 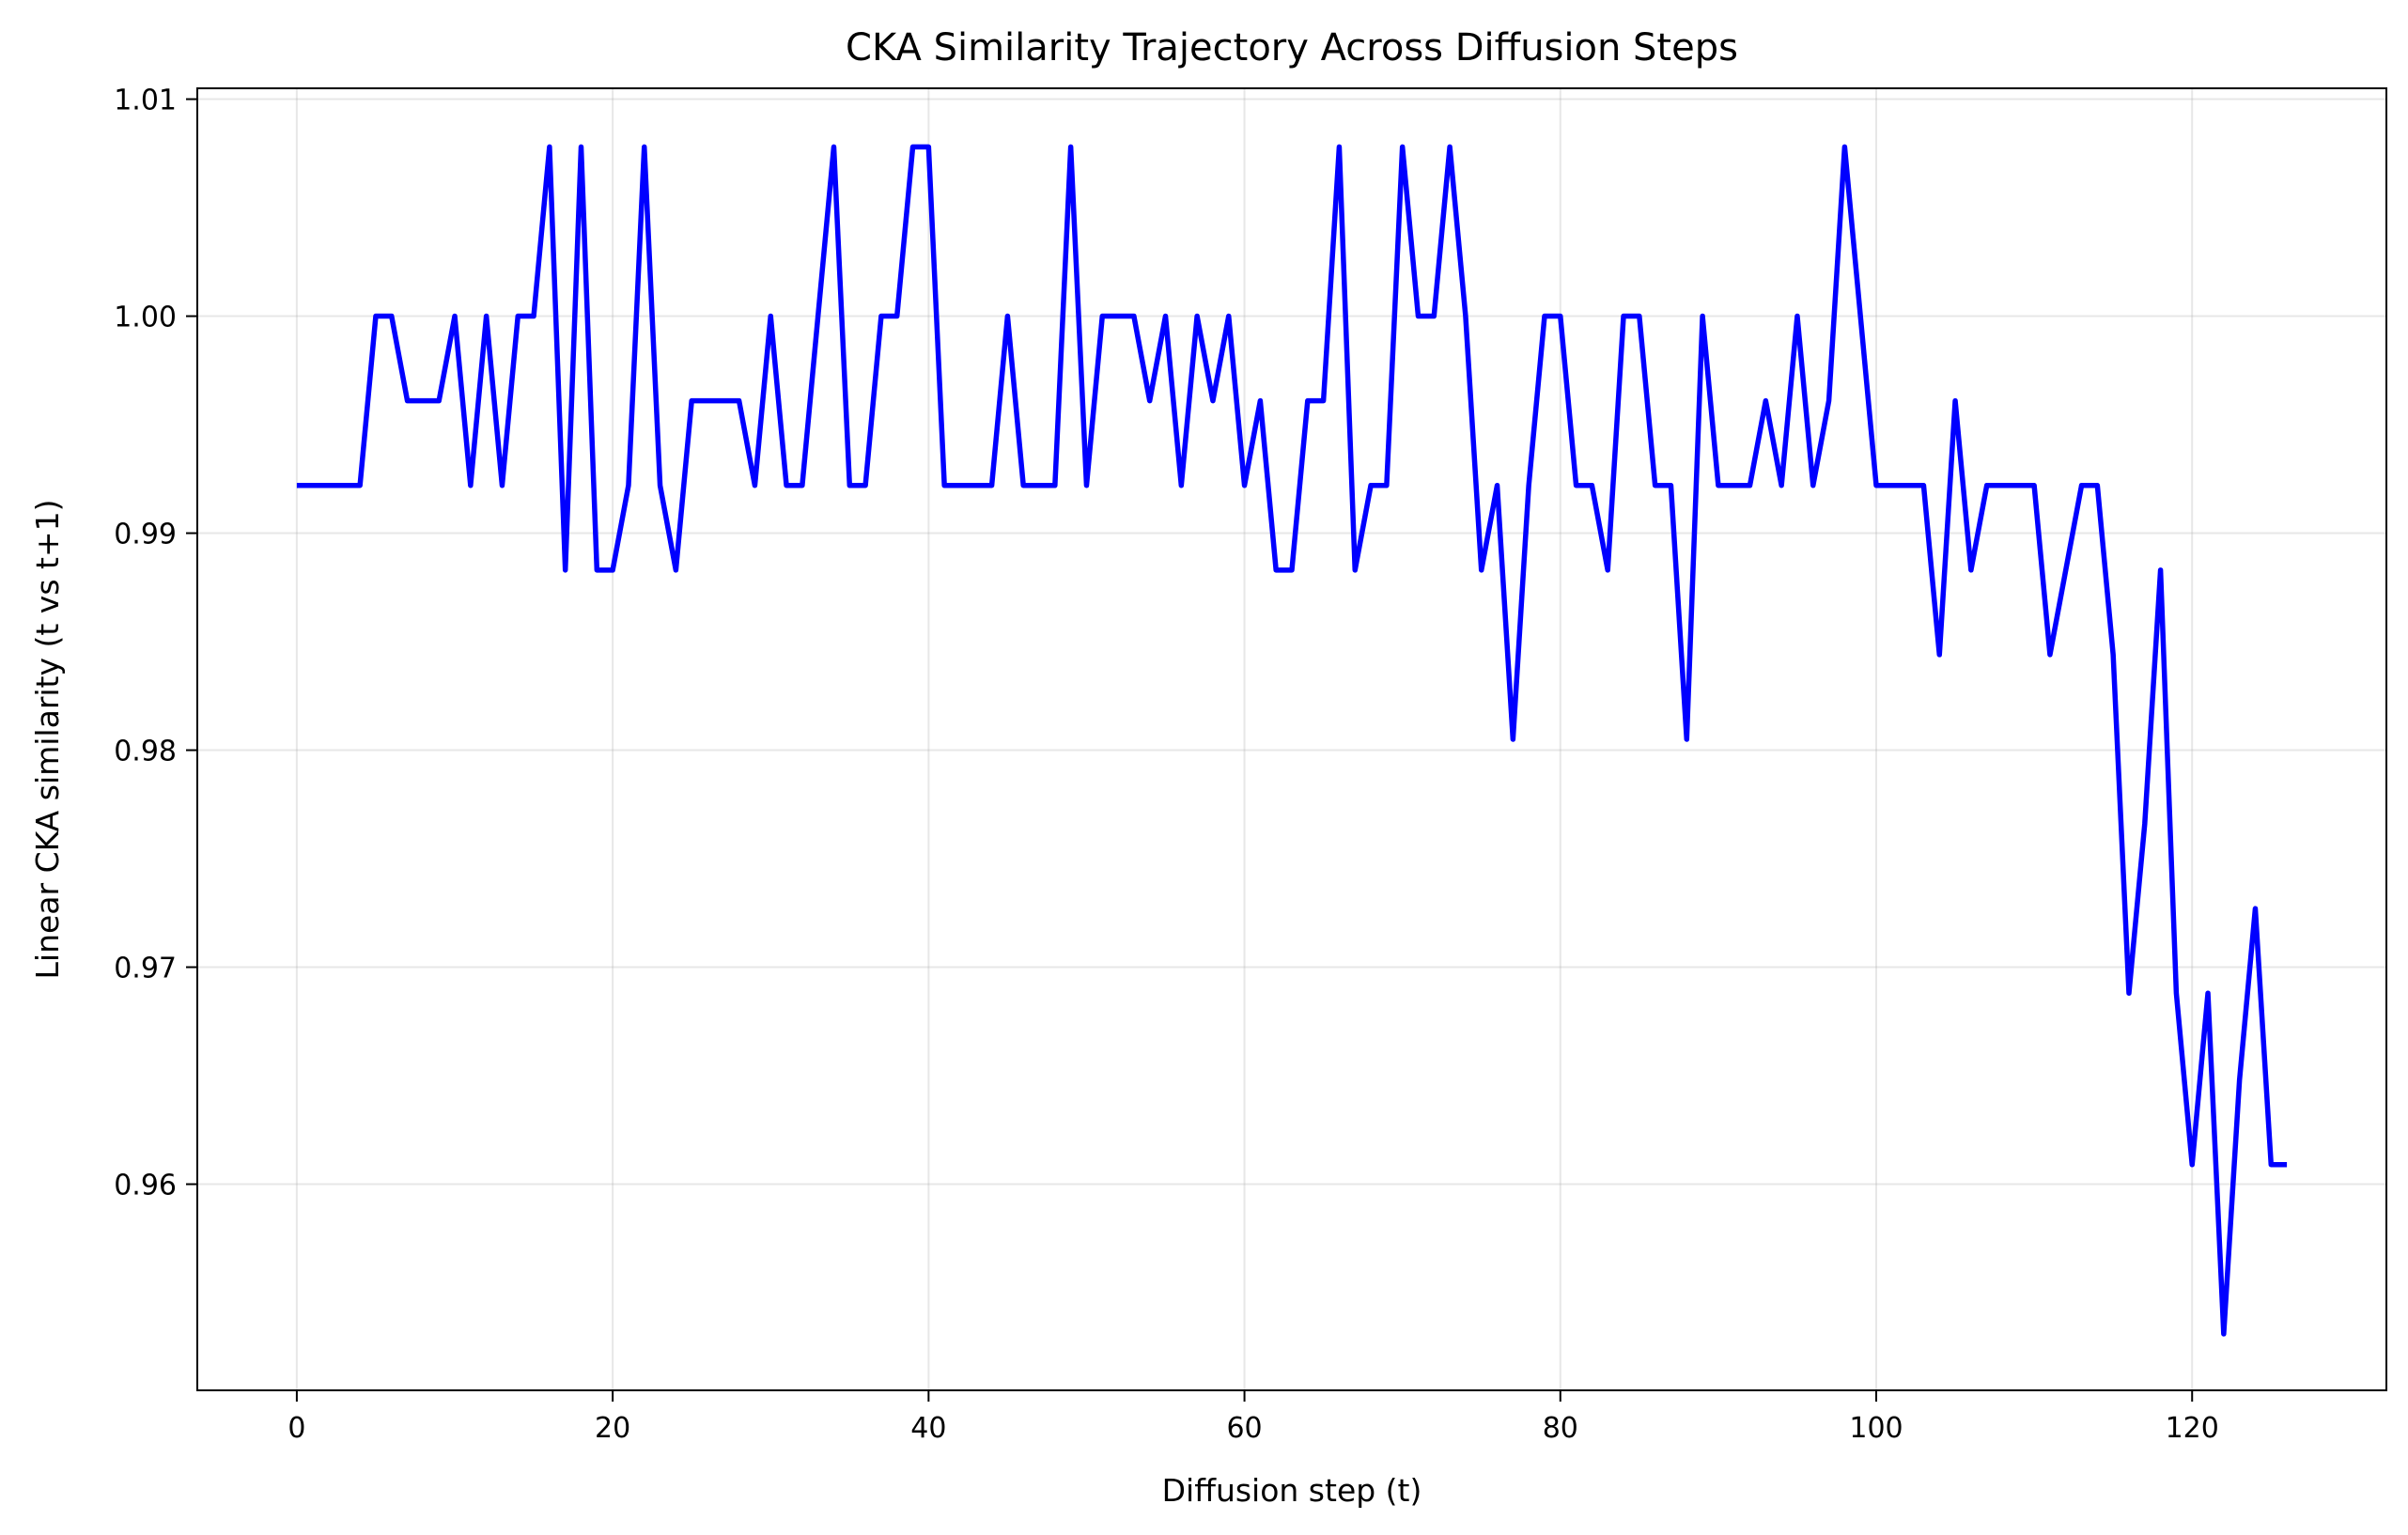 What do you see at coordinates (155, 643) in the screenshot?
I see `y-axis-ticks: 0.96 0.97 0.98 0.99 1.00 1.01` at bounding box center [155, 643].